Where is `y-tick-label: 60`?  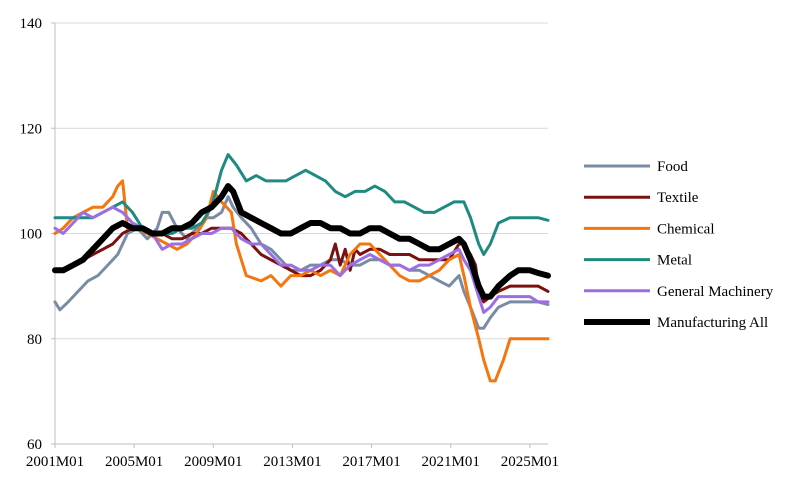
y-tick-label: 60 is located at coordinates (34, 445).